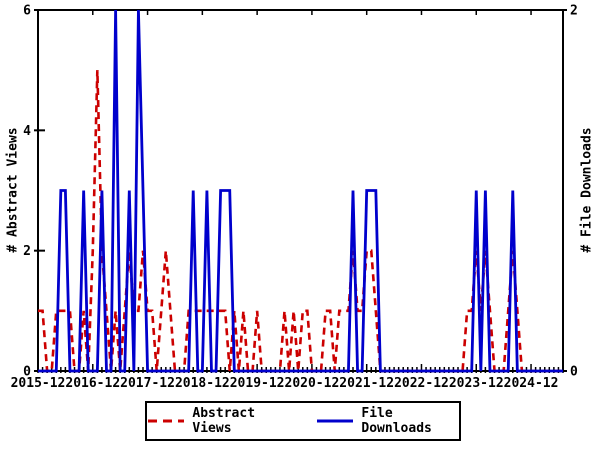  What do you see at coordinates (531, 383) in the screenshot?
I see `svg-text: 2024-12` at bounding box center [531, 383].